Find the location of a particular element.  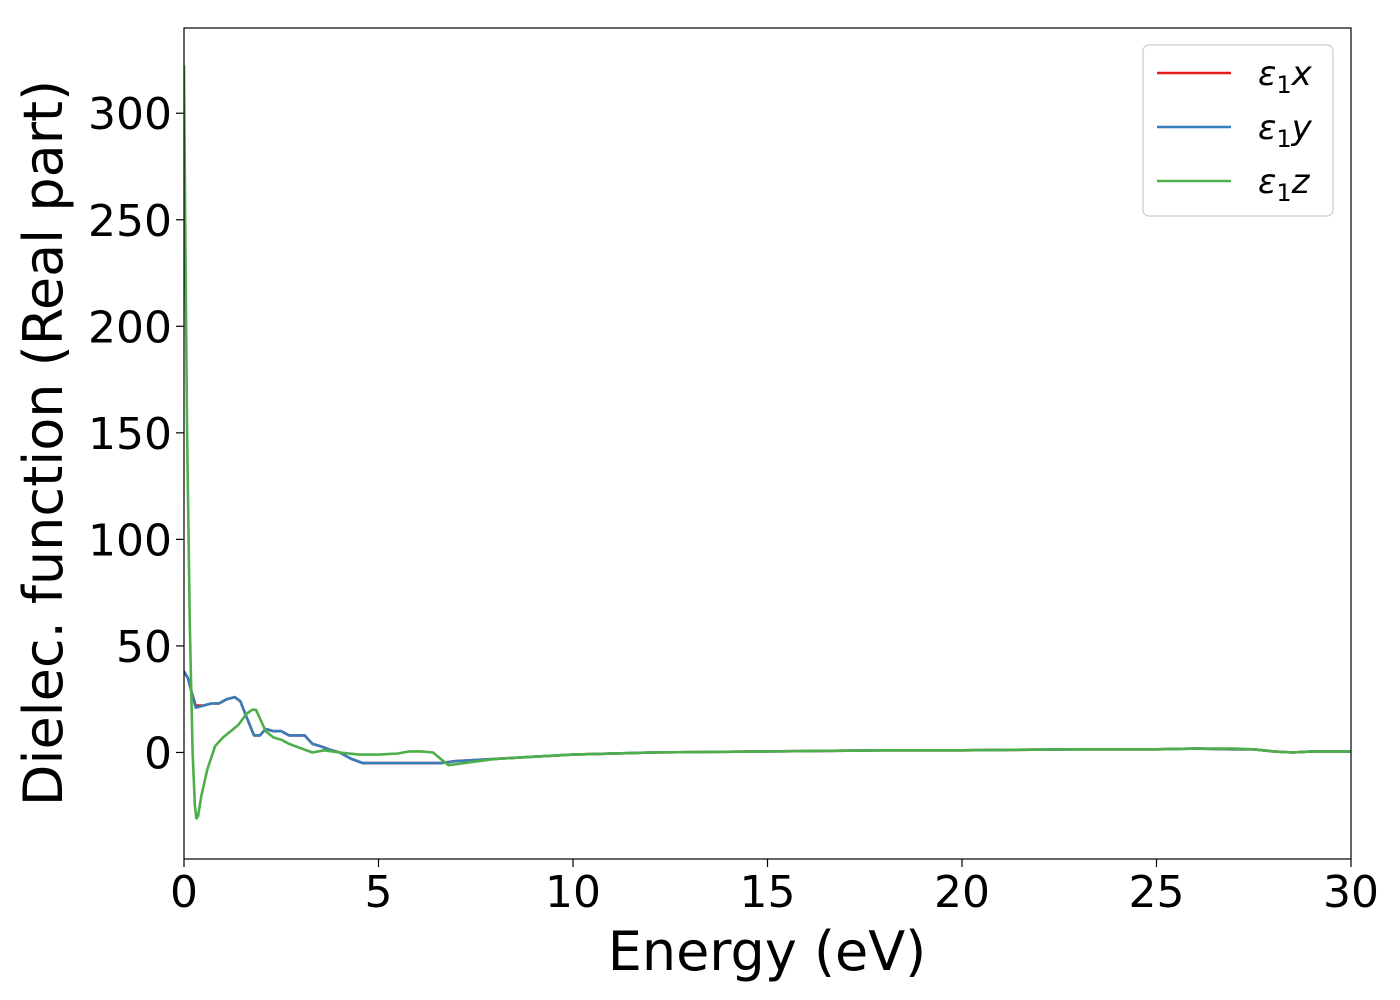

x-tick-label: 20 is located at coordinates (962, 892).